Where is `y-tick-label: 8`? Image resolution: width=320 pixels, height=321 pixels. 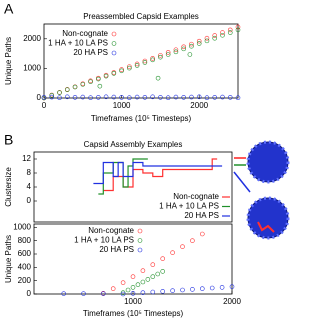 y-tick-label: 8 is located at coordinates (29, 172).